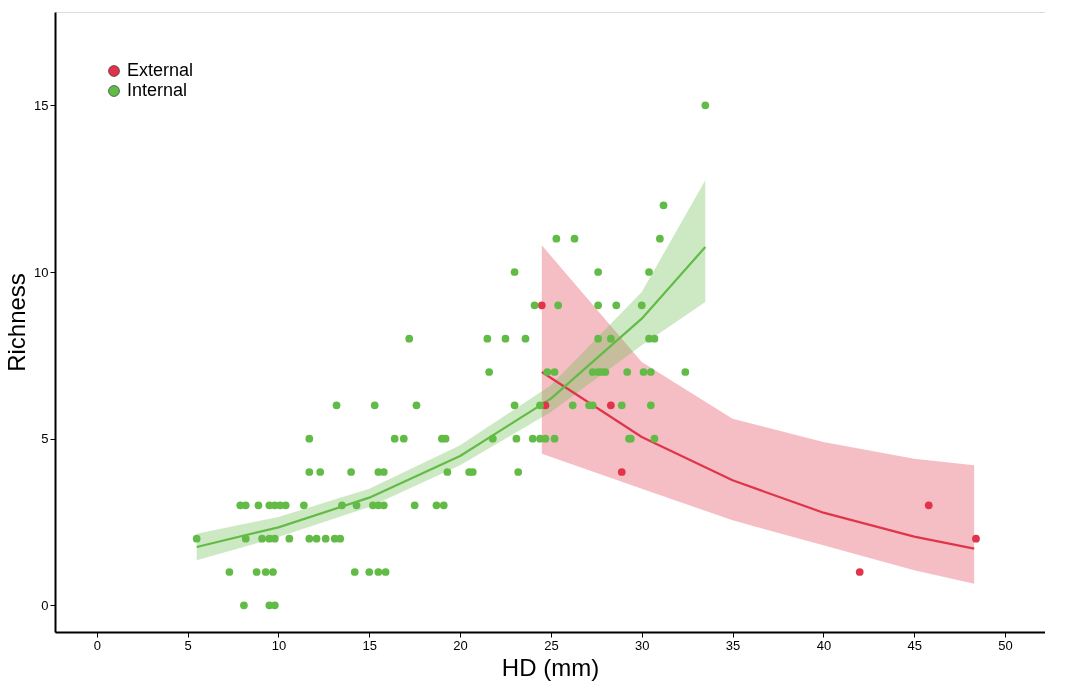 The height and width of the screenshot is (699, 1090). Describe the element at coordinates (188, 645) in the screenshot. I see `x-tick-label: 5` at that location.